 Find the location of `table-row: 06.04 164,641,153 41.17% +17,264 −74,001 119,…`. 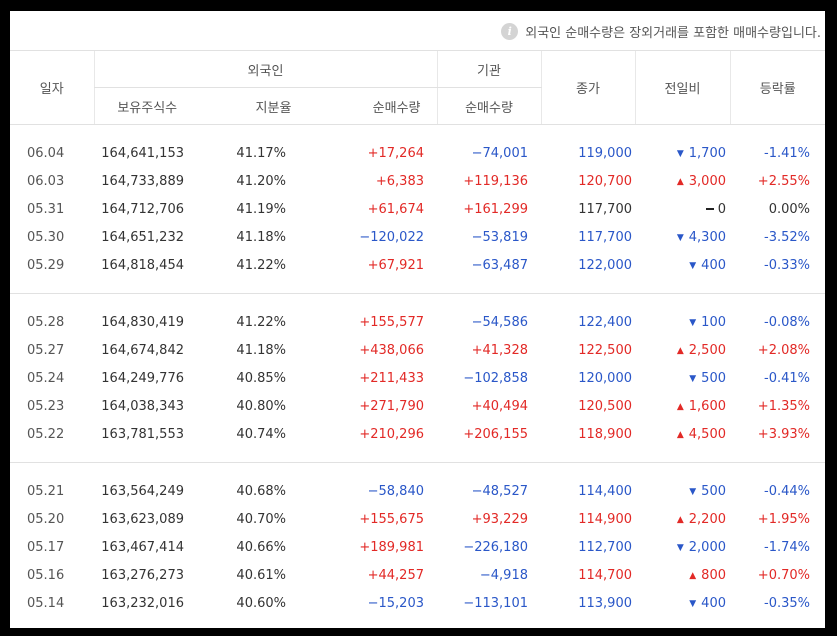

table-row: 06.04 164,641,153 41.17% +17,264 −74,001 119,… is located at coordinates (417, 153).